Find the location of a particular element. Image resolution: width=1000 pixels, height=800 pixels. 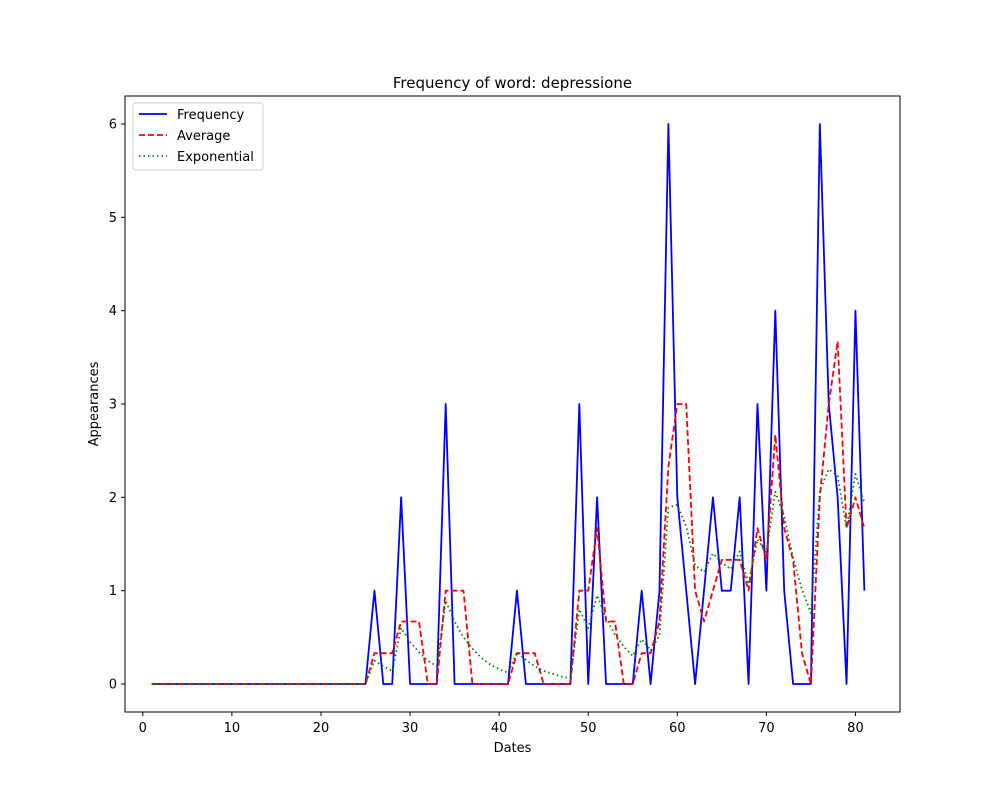

x-tick-label: 20 is located at coordinates (321, 728).